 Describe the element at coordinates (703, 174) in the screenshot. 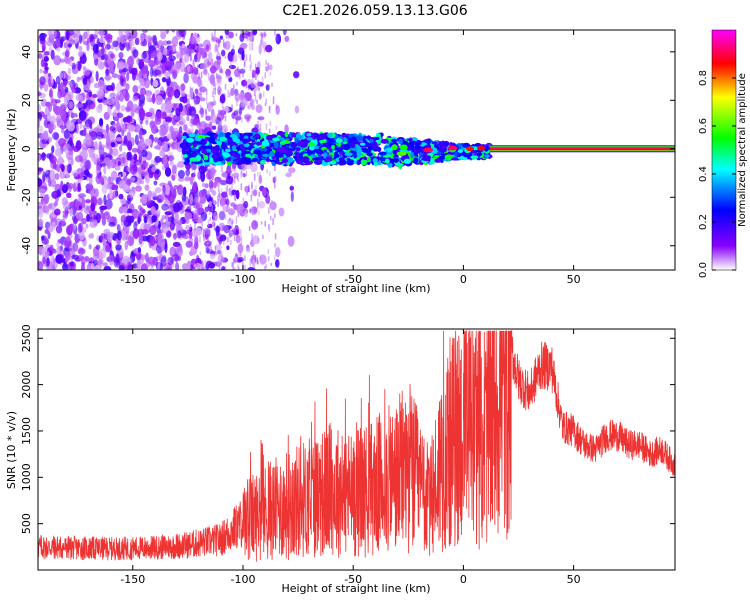

I see `colorbar-tick-label: 0.4` at that location.